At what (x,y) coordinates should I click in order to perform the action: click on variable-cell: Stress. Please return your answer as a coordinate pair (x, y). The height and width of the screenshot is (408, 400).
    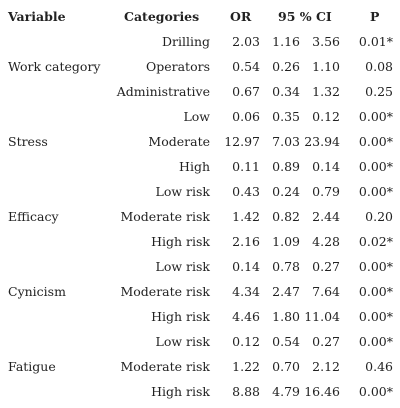
    Looking at the image, I should click on (28, 141).